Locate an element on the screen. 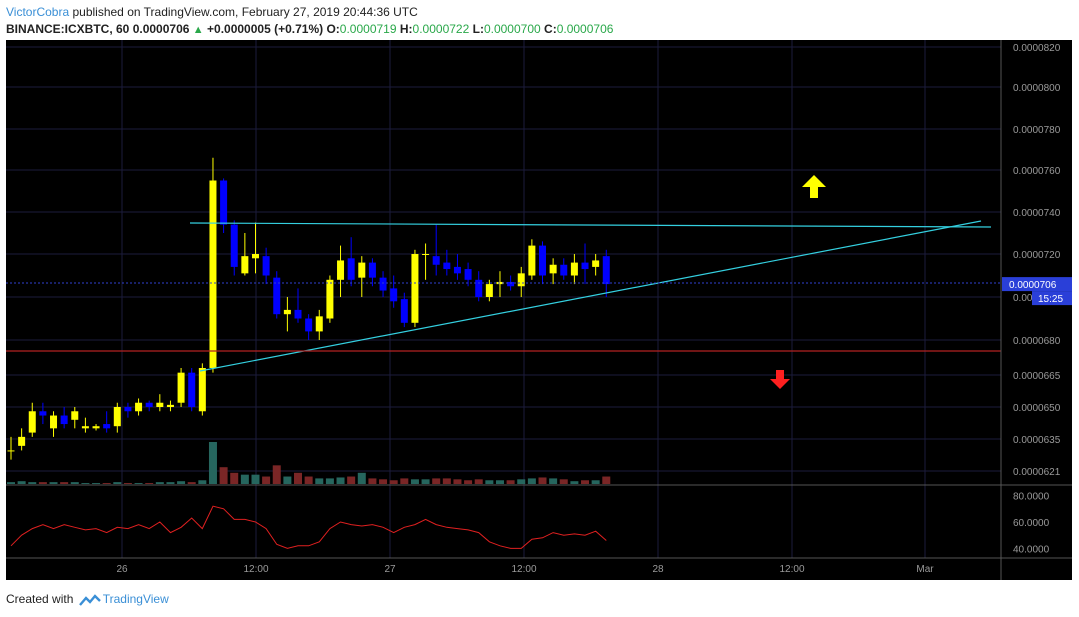 Image resolution: width=1079 pixels, height=617 pixels. close-label: C: is located at coordinates (550, 29).